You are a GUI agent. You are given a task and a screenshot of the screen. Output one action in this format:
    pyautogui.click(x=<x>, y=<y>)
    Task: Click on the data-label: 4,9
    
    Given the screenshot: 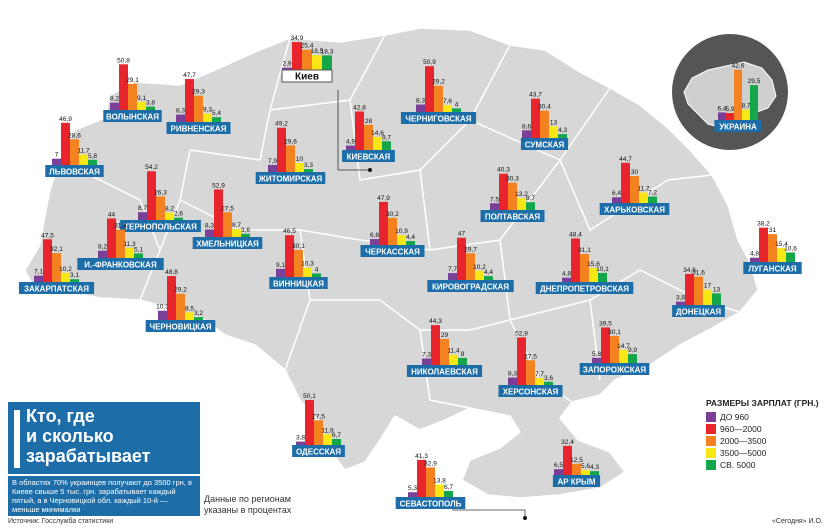 What is the action you would take?
    pyautogui.click(x=350, y=142)
    